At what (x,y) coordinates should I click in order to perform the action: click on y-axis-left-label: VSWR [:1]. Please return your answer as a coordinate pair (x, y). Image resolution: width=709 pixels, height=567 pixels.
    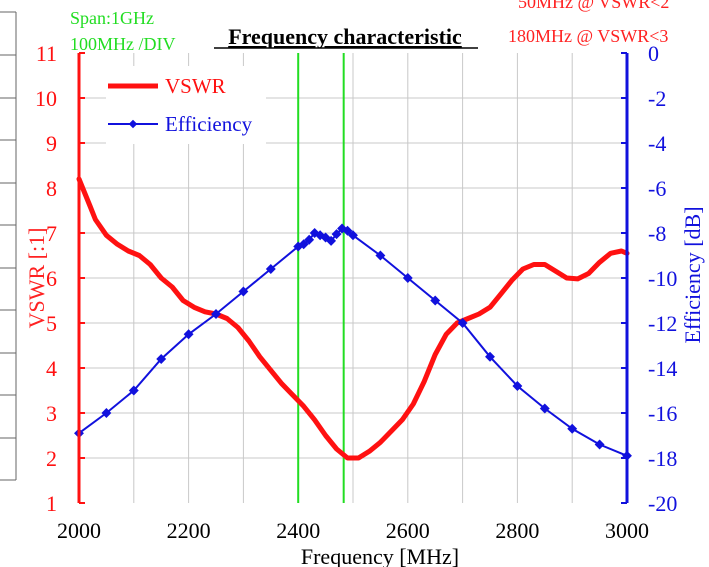
    Looking at the image, I should click on (36, 278).